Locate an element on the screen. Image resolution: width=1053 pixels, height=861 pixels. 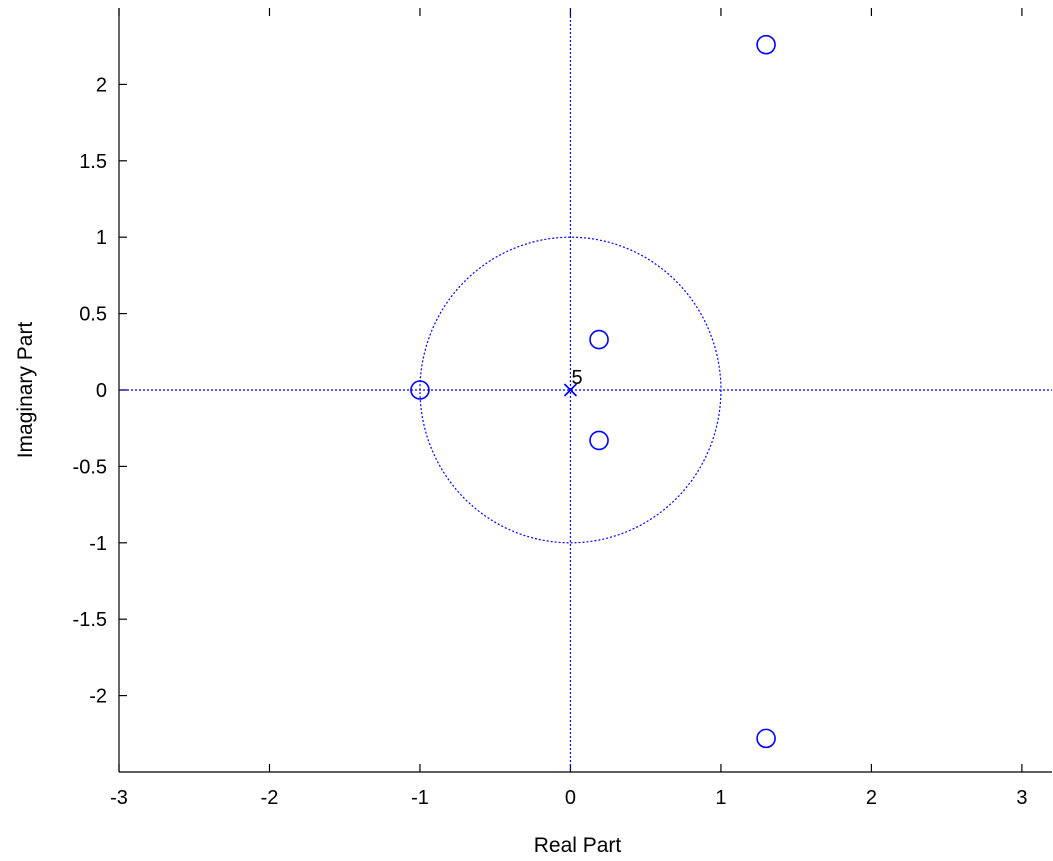
pole-marker is located at coordinates (570, 390).